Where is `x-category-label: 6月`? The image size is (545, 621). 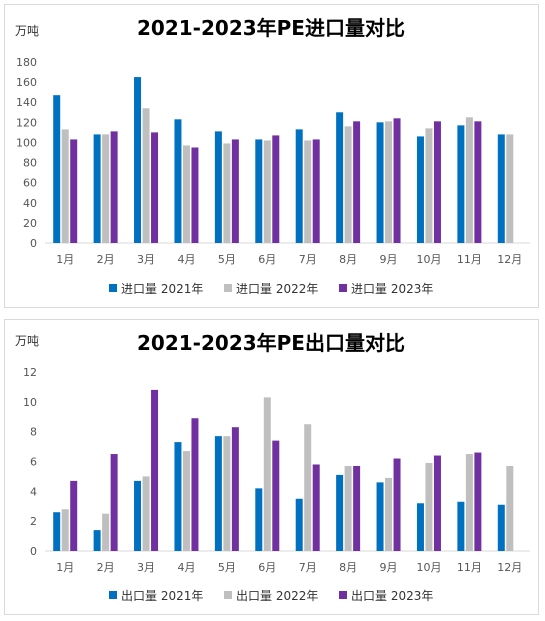
x-category-label: 6月 is located at coordinates (267, 567).